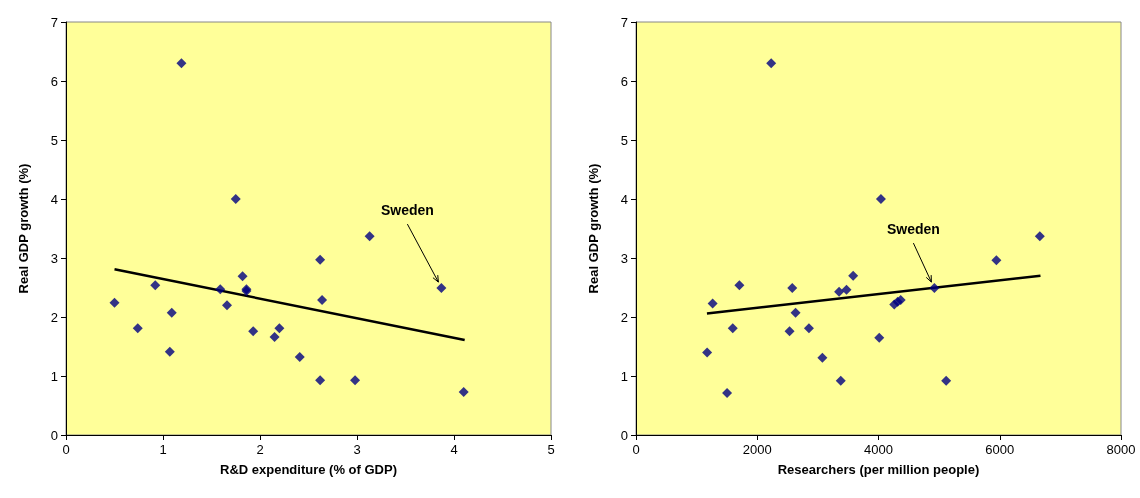 The image size is (1140, 498). What do you see at coordinates (357, 449) in the screenshot?
I see `x-tick-label: 3` at bounding box center [357, 449].